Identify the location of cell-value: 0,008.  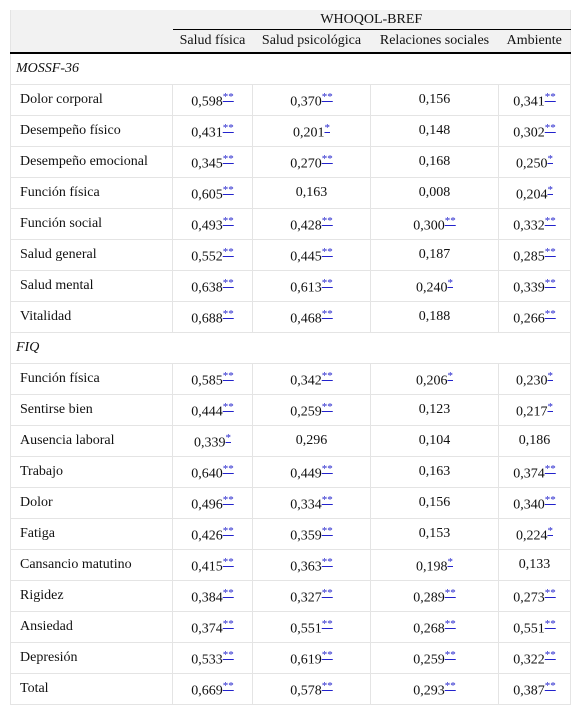
(434, 192).